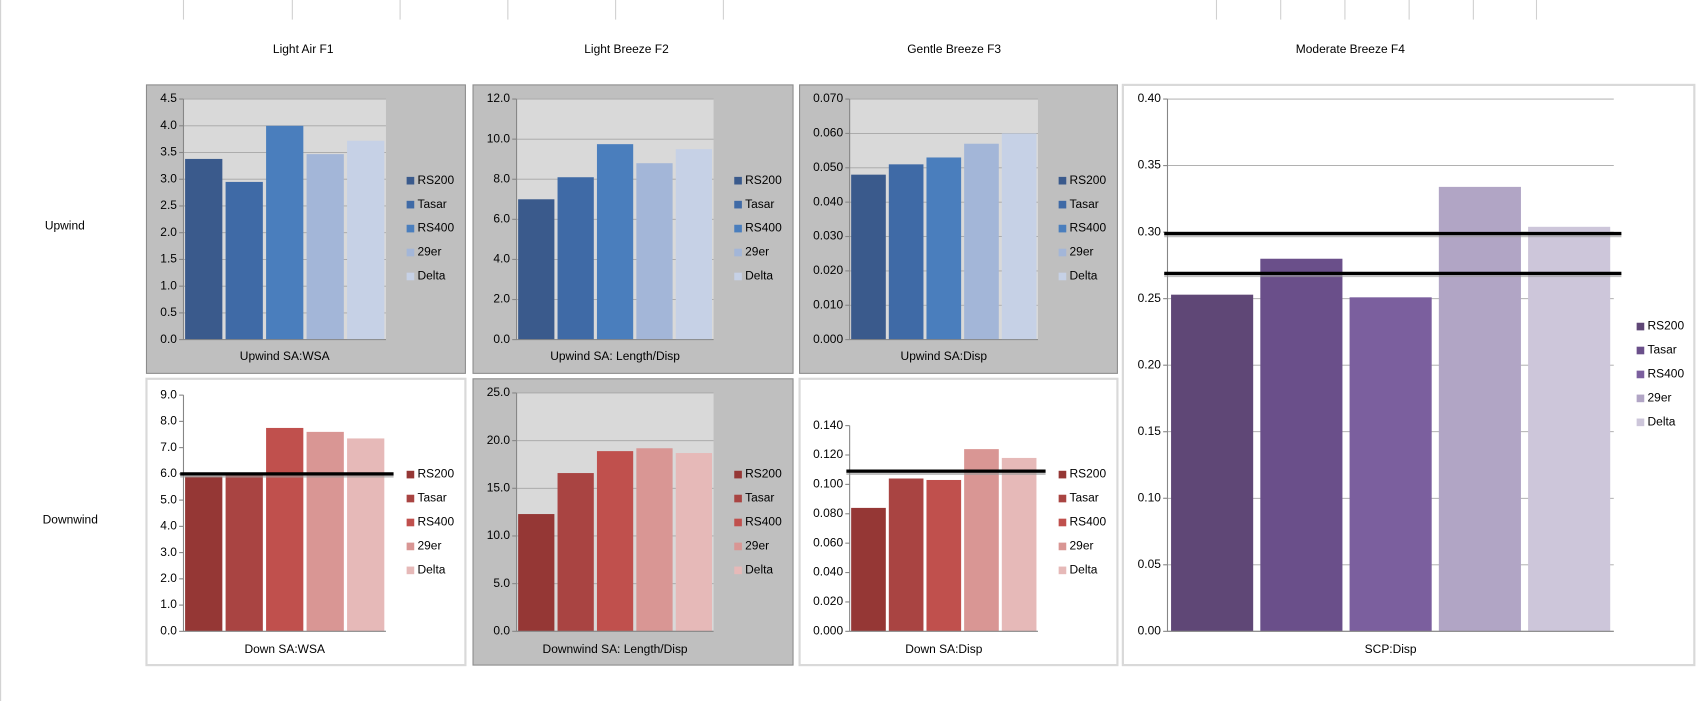 The image size is (1708, 701). What do you see at coordinates (65, 226) in the screenshot?
I see `row-header: Upwind` at bounding box center [65, 226].